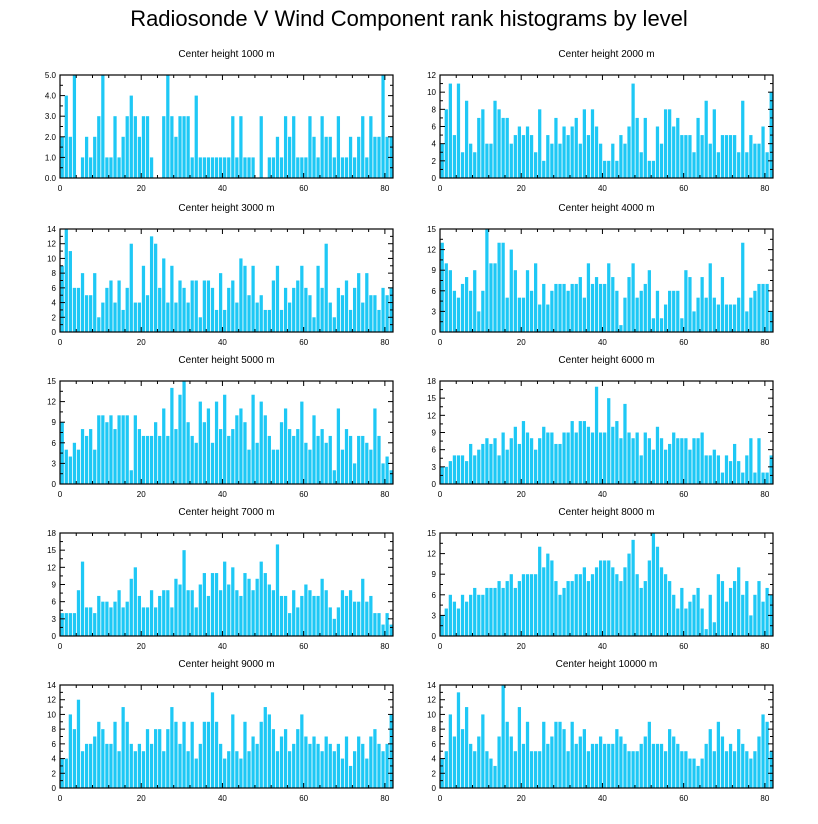 The width and height of the screenshot is (818, 824). I want to click on y-tick-label: 3, so click(434, 311).